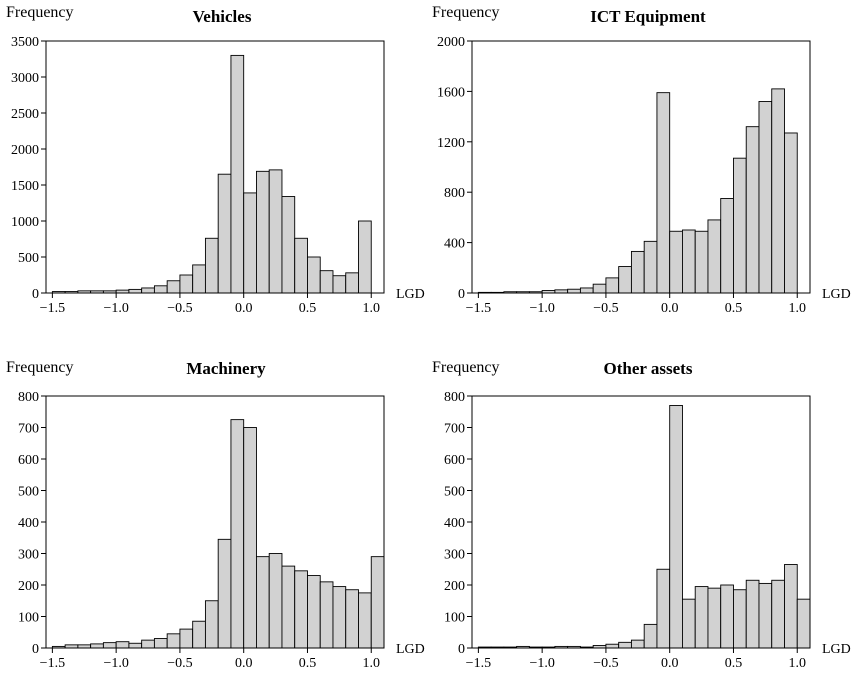 The width and height of the screenshot is (860, 673). What do you see at coordinates (648, 16) in the screenshot?
I see `chart-title: ICT Equipment` at bounding box center [648, 16].